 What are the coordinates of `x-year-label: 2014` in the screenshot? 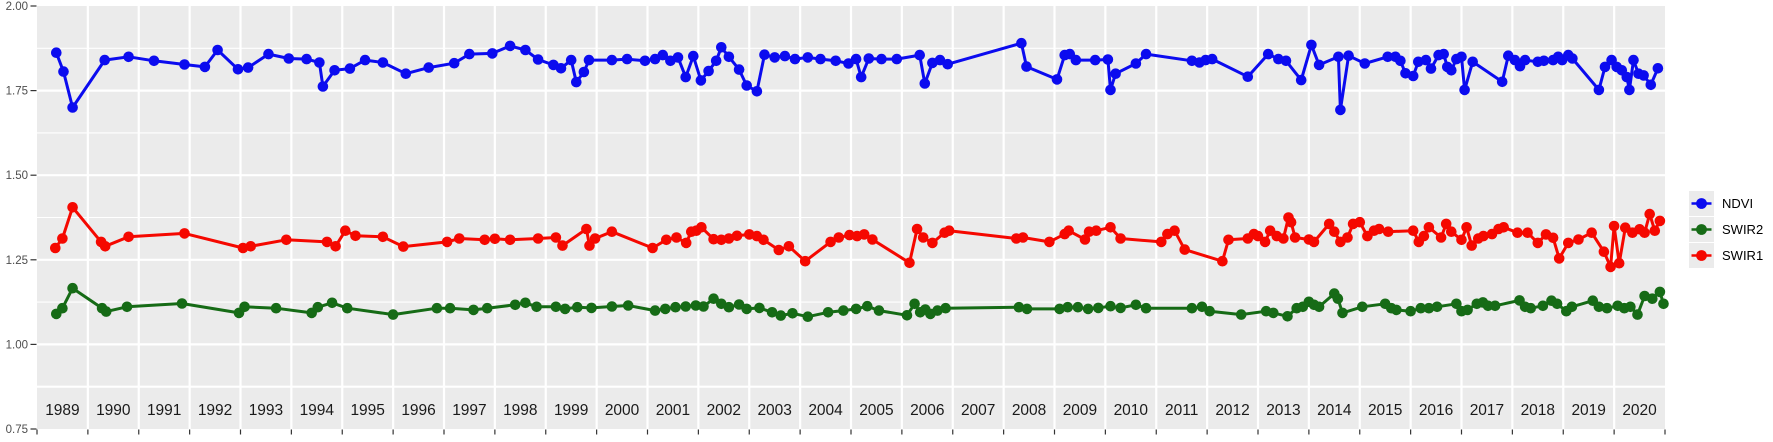 It's located at (1334, 410).